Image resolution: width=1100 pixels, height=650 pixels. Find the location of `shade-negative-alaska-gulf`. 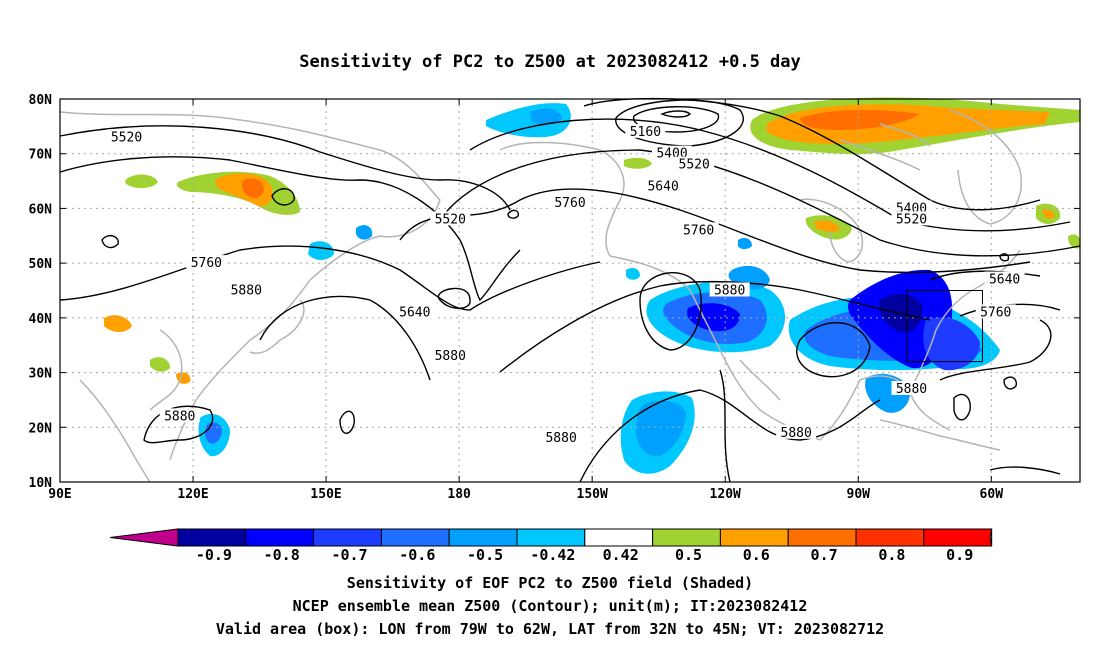

shade-negative-alaska-gulf is located at coordinates (745, 243).